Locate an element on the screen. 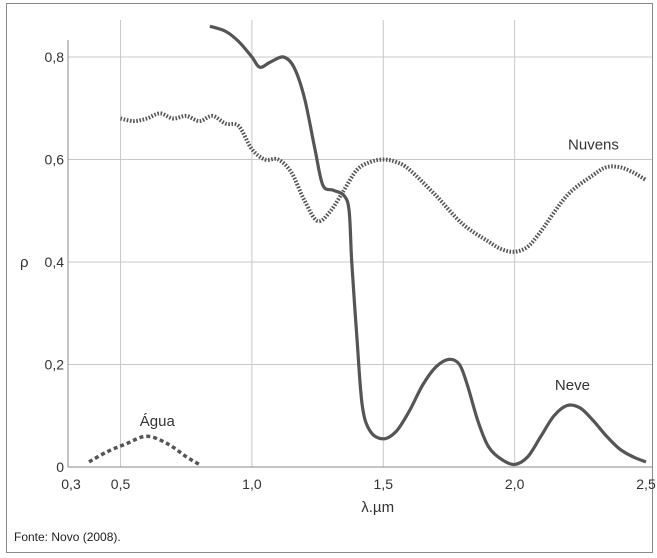  series-label: Água is located at coordinates (158, 421).